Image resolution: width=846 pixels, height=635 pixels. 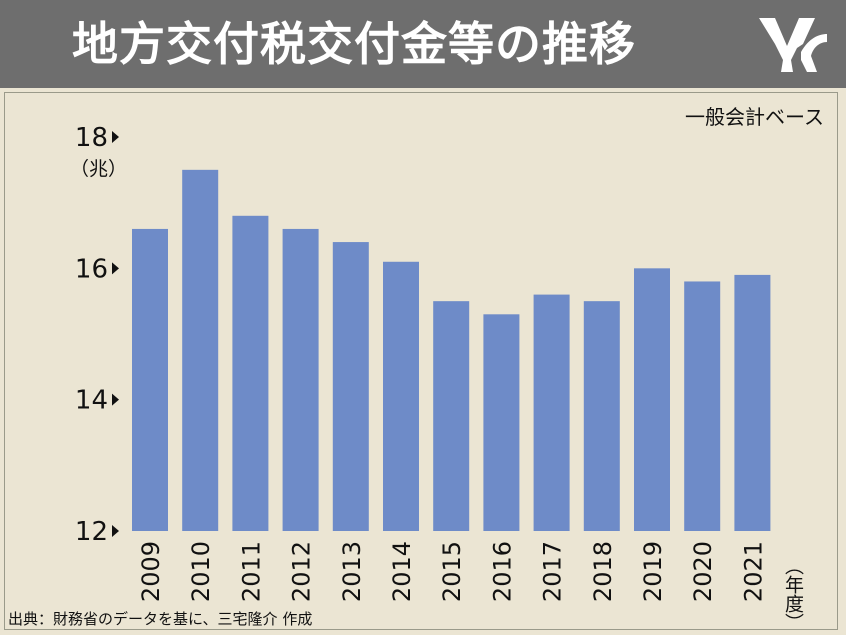 What do you see at coordinates (91, 401) in the screenshot?
I see `y-tick-label: 14` at bounding box center [91, 401].